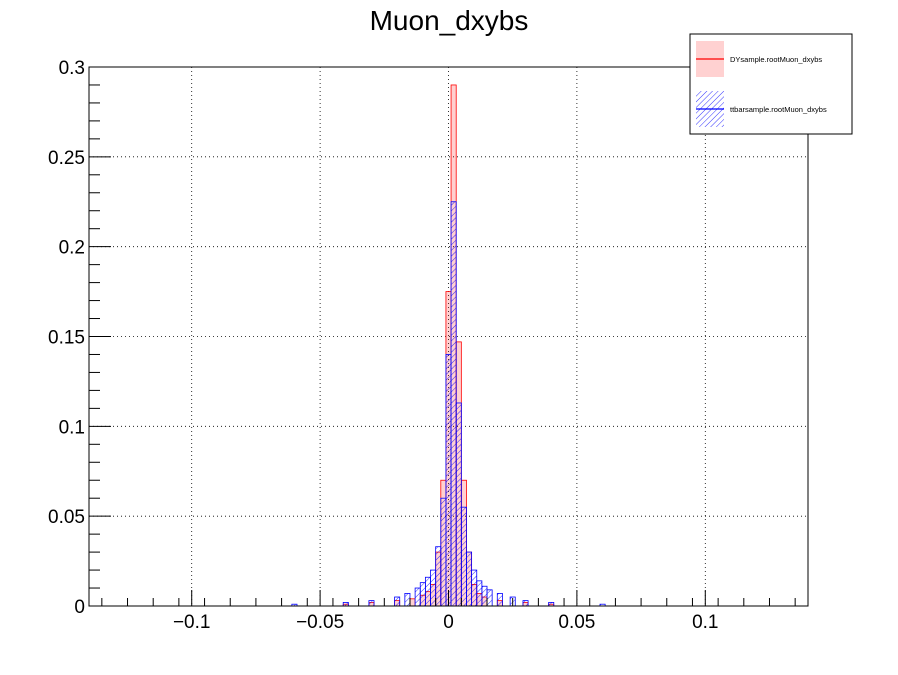  What do you see at coordinates (776, 59) in the screenshot?
I see `legend-label: DYsample.rootMuon_dxybs` at bounding box center [776, 59].